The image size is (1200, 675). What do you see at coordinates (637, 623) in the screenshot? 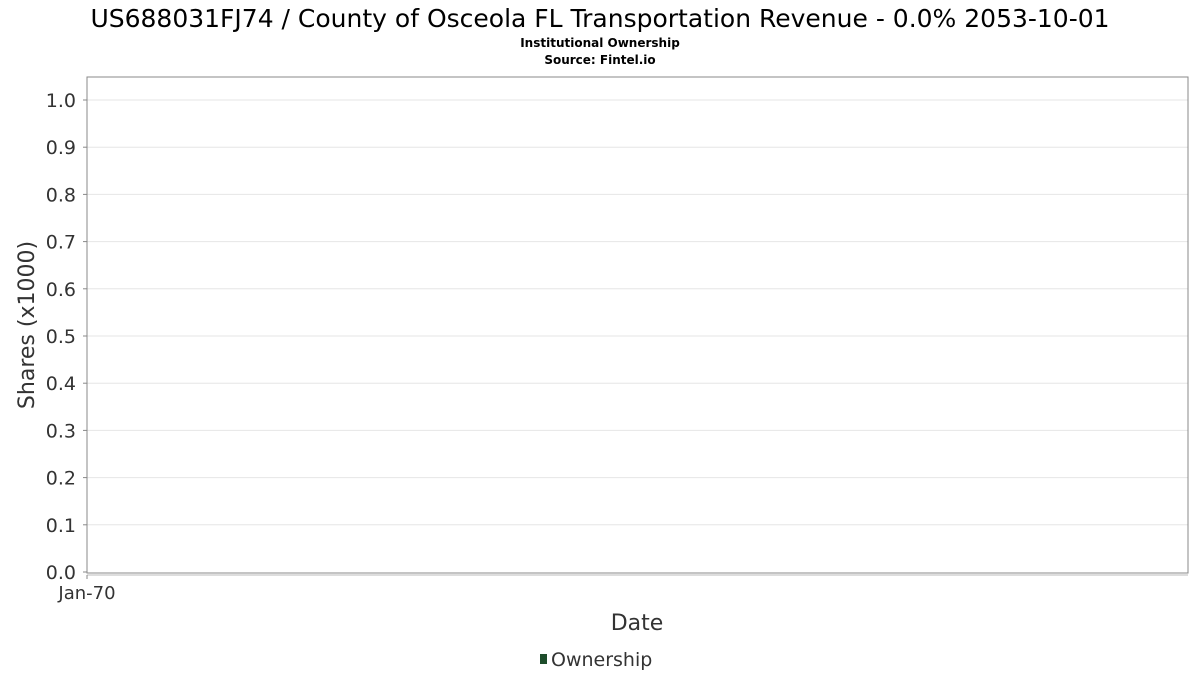
I see `x-axis-label: Date` at bounding box center [637, 623].